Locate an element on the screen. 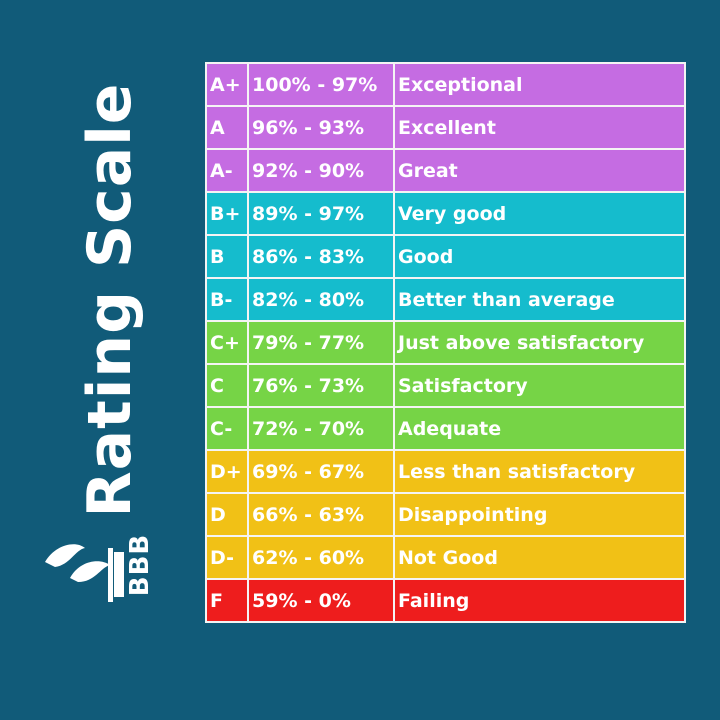  range-cell: 59% - 0% is located at coordinates (321, 600).